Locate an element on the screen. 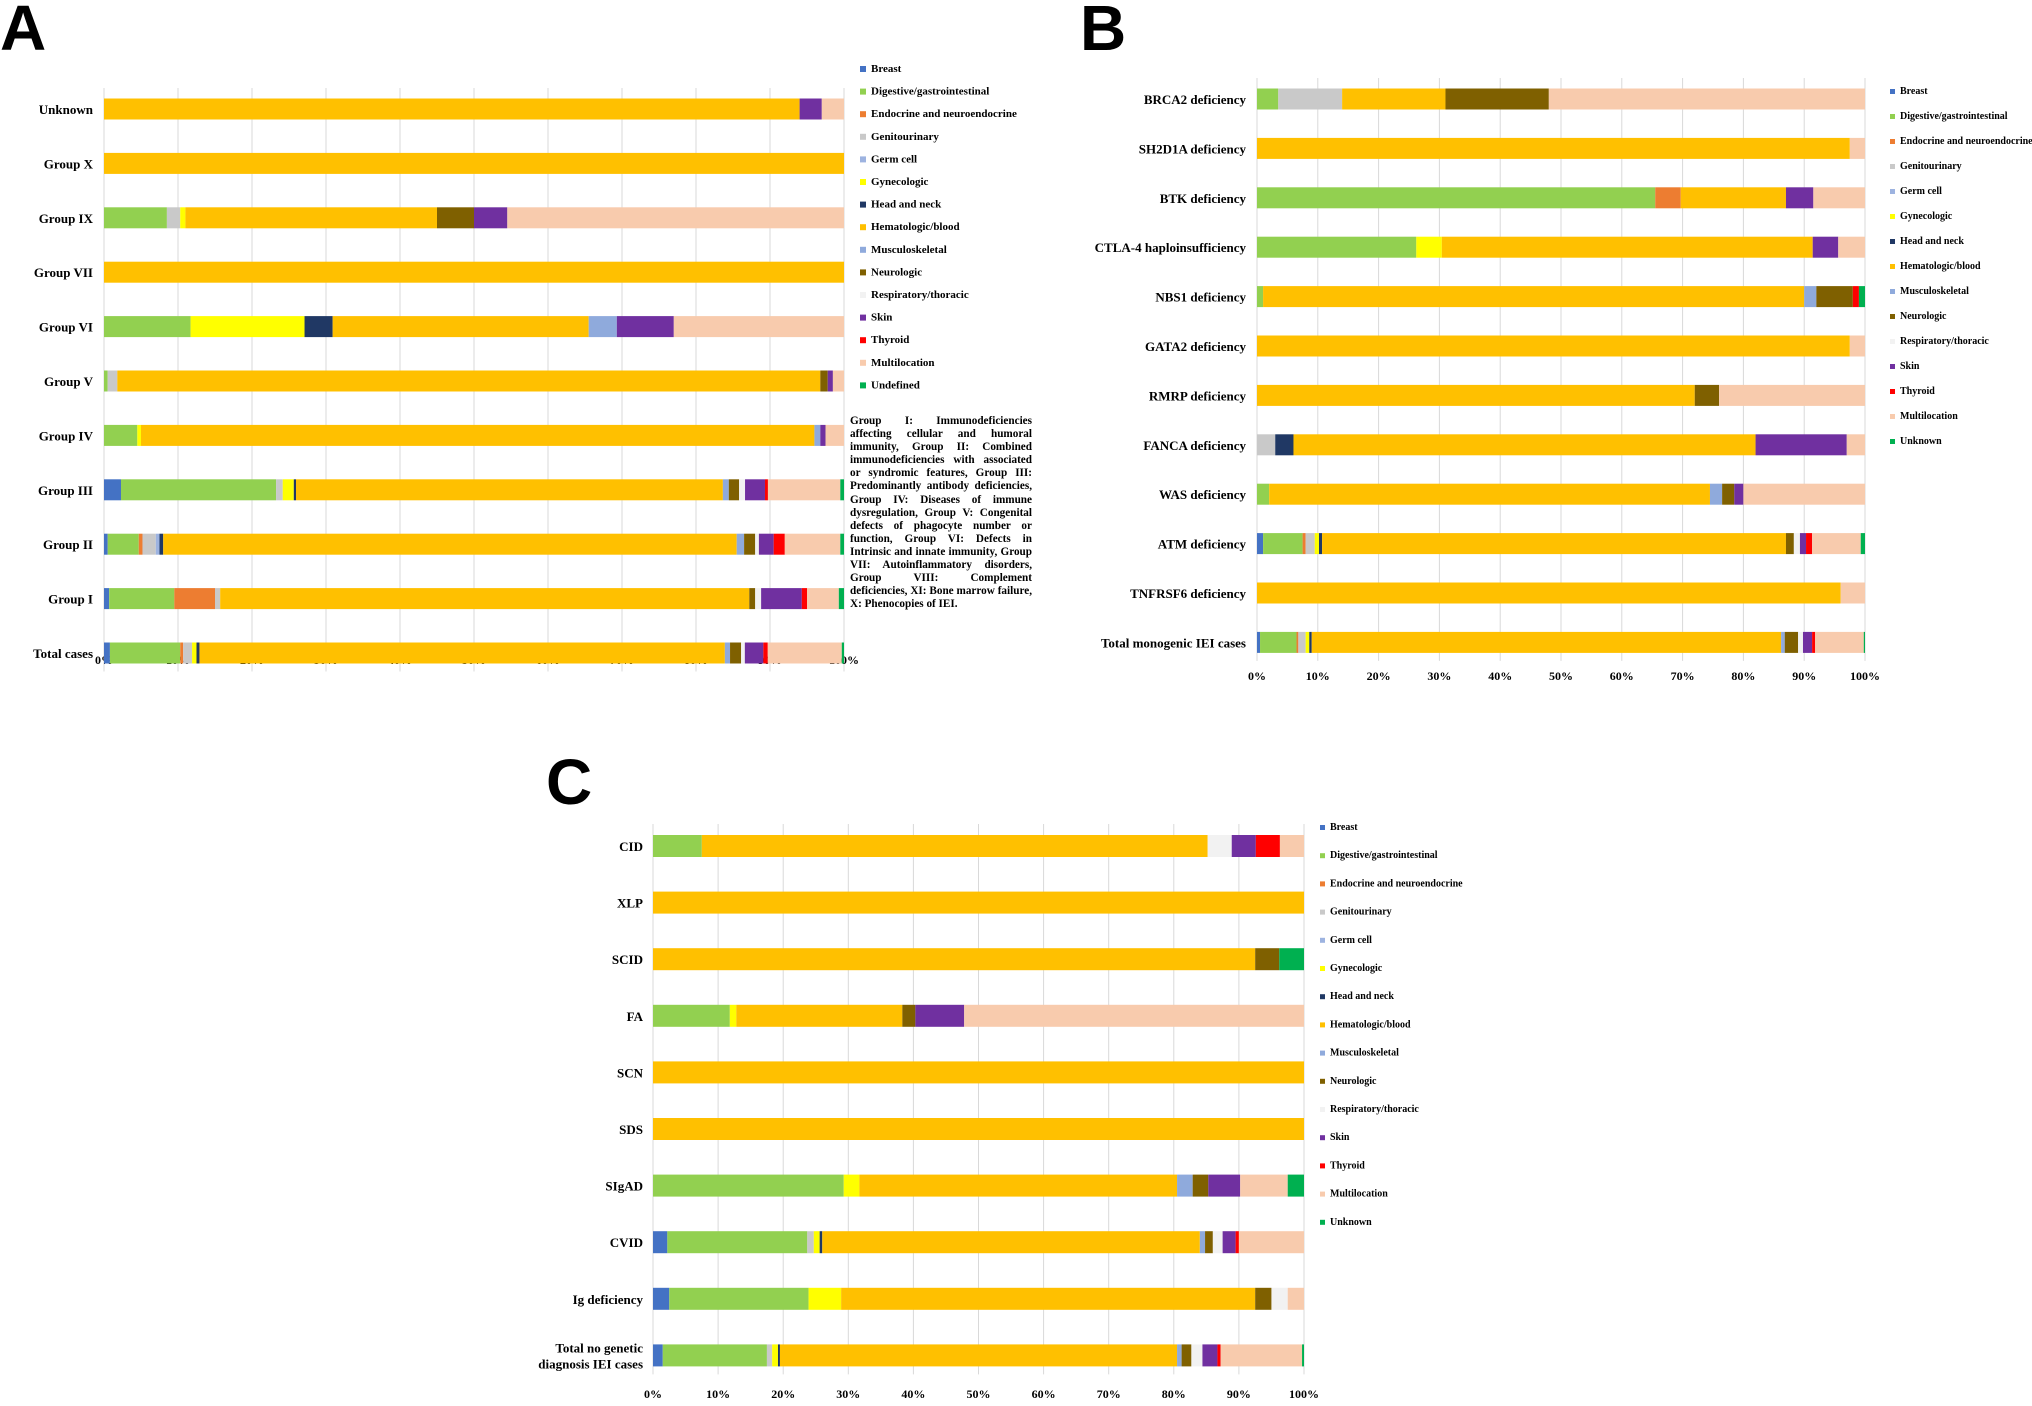  legend-label-multilocation: Multilocation is located at coordinates (903, 363).